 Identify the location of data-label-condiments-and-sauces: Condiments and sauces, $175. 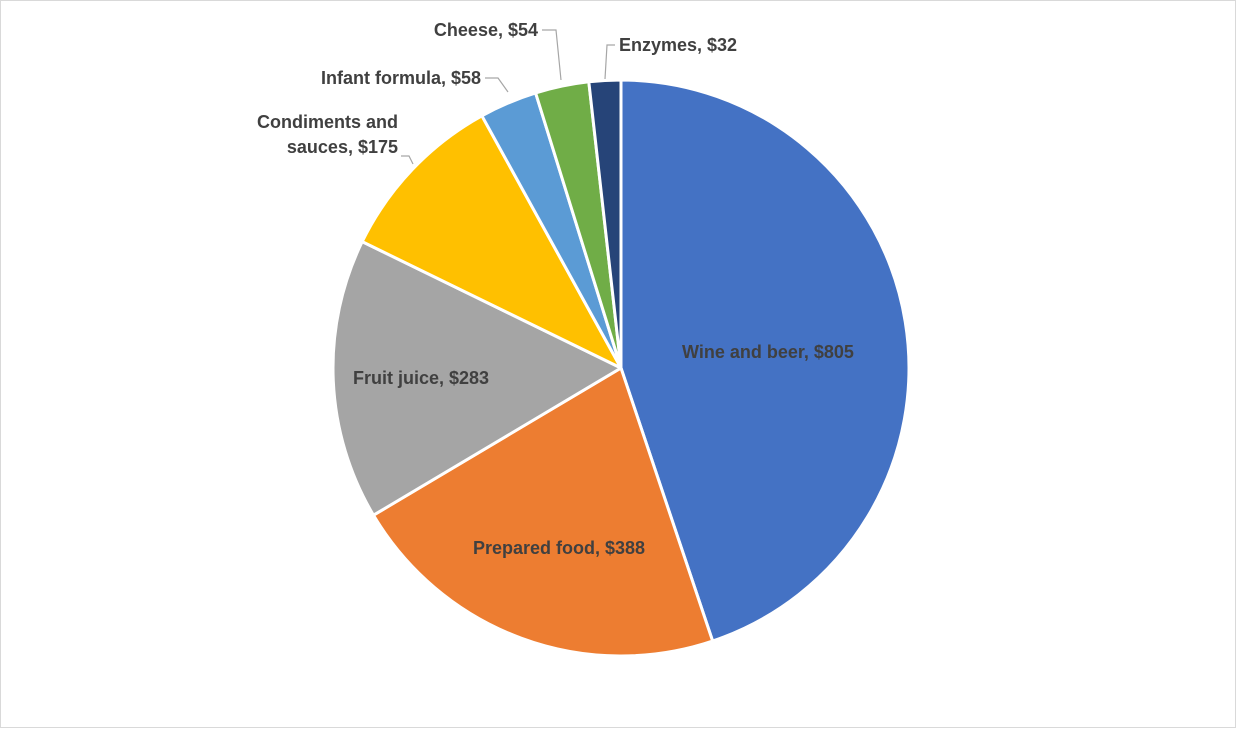
(327, 134).